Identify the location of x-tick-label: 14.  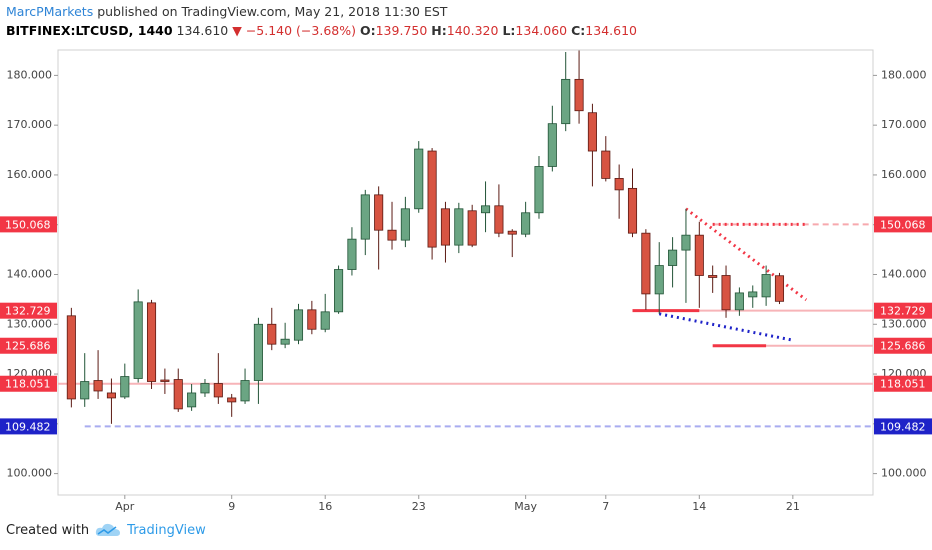
(699, 506).